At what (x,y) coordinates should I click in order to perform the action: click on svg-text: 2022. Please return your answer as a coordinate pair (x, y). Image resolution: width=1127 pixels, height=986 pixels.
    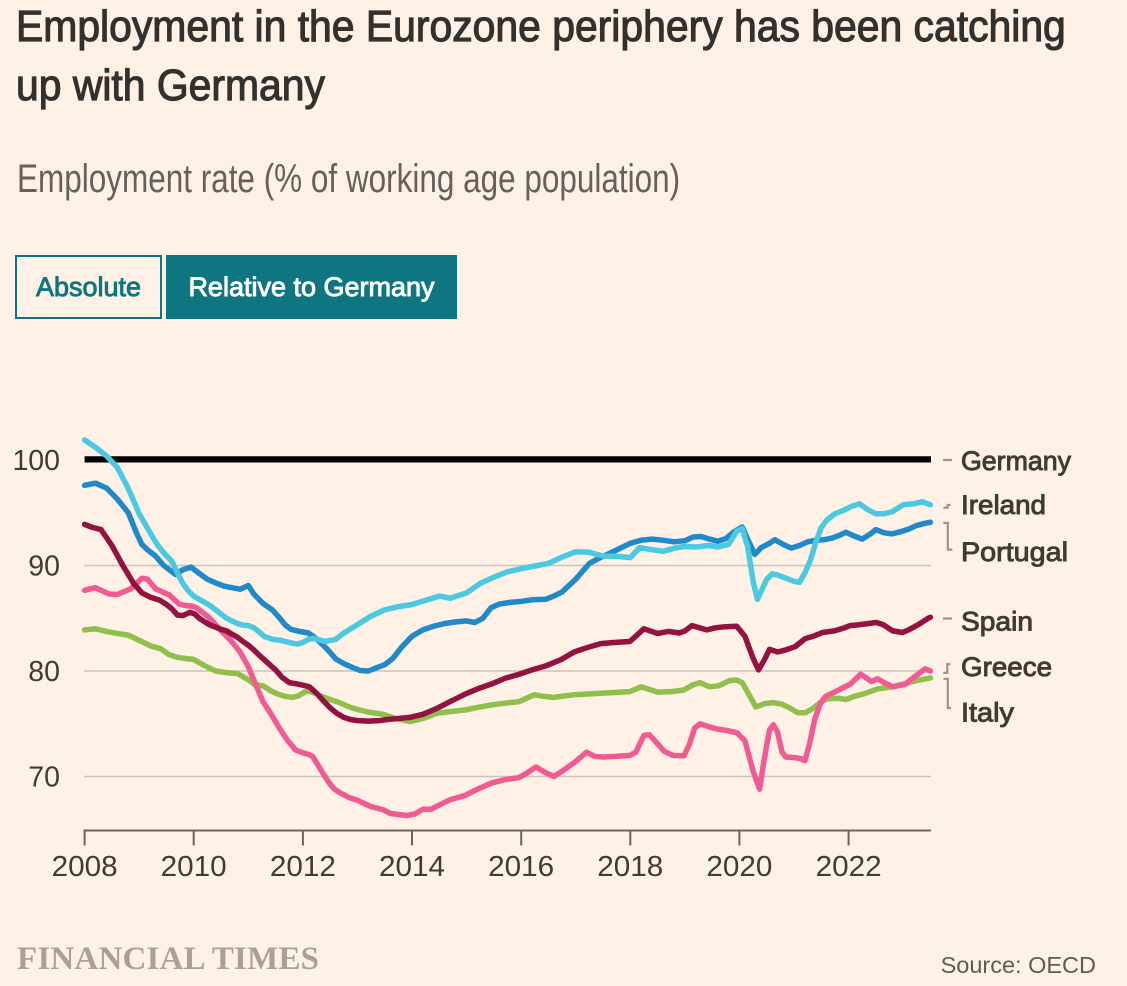
    Looking at the image, I should click on (849, 867).